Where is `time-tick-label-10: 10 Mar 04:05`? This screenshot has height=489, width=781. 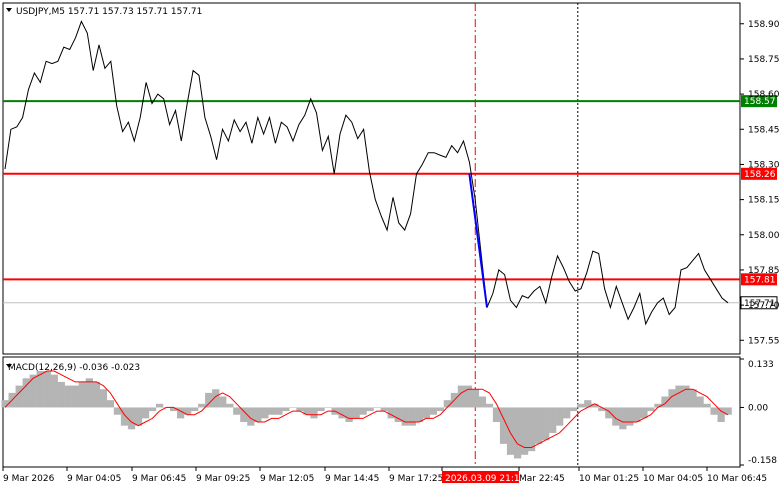 time-tick-label-10: 10 Mar 04:05 is located at coordinates (673, 479).